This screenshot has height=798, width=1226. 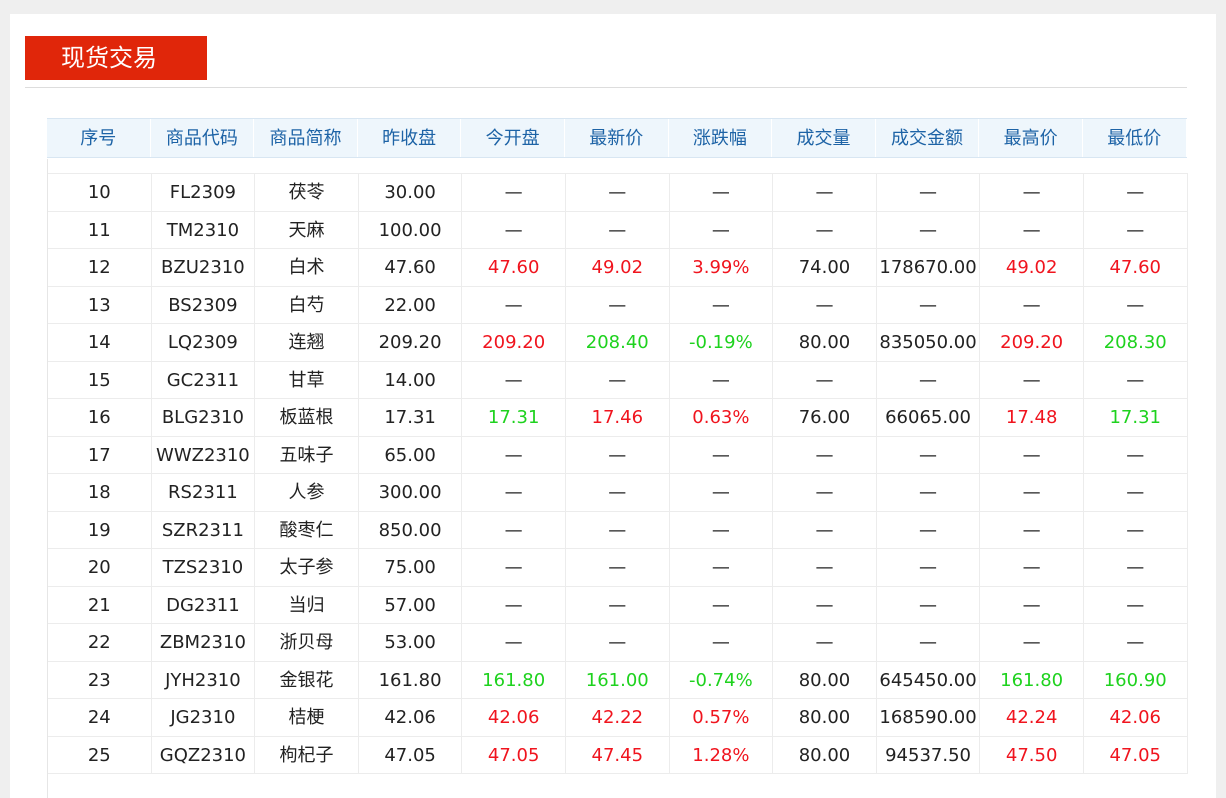 I want to click on table-cell: 47.50, so click(x=1032, y=754).